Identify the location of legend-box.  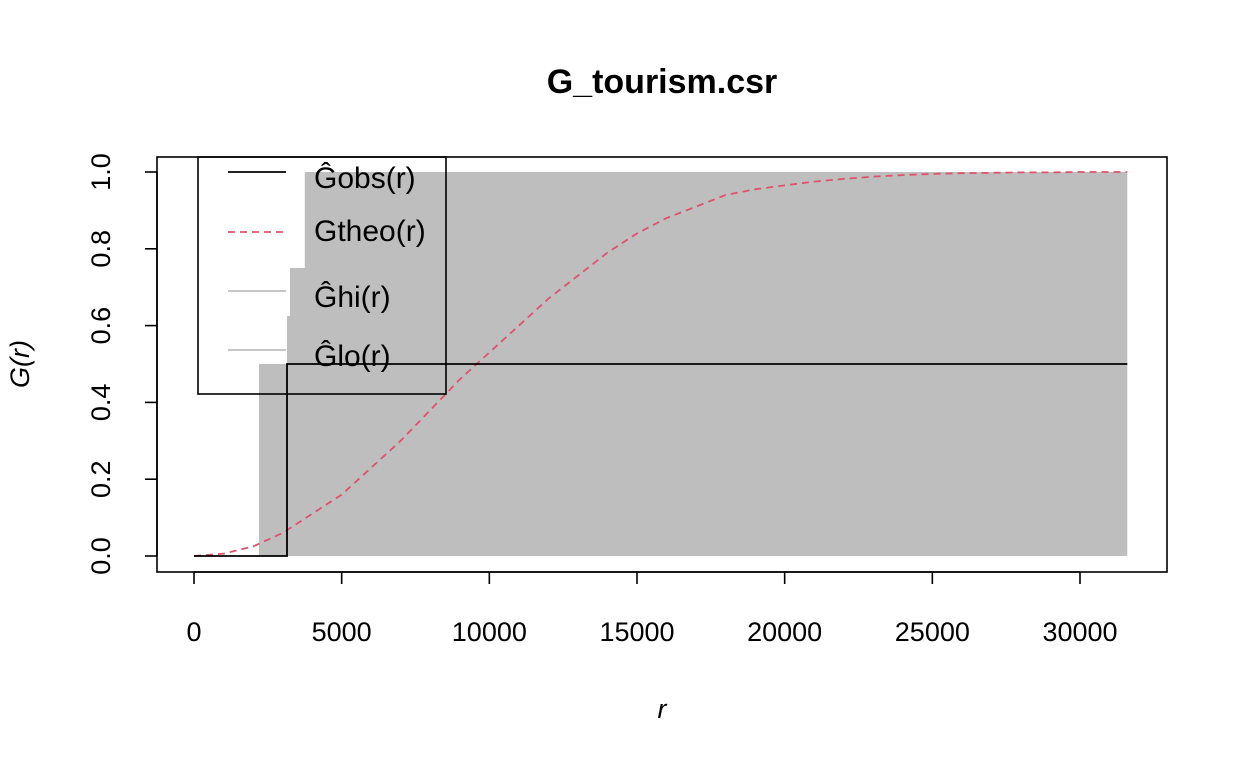
(322, 275).